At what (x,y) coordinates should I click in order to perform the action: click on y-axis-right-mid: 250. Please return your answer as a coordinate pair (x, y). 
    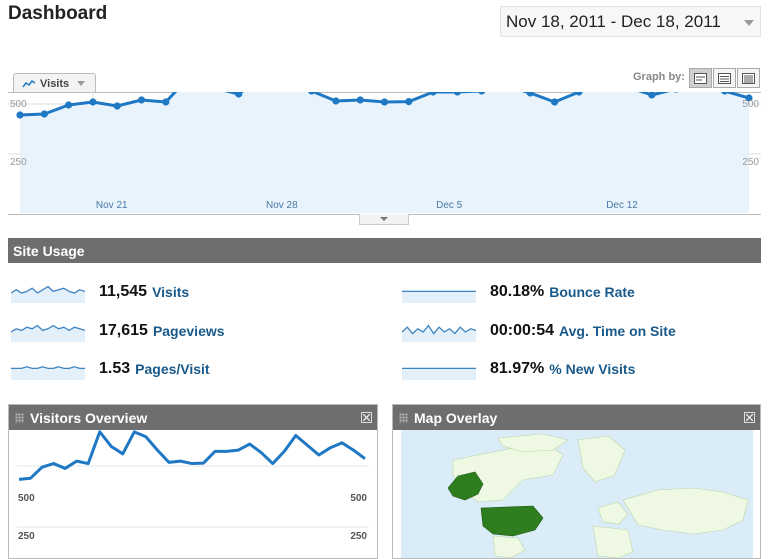
    Looking at the image, I should click on (750, 162).